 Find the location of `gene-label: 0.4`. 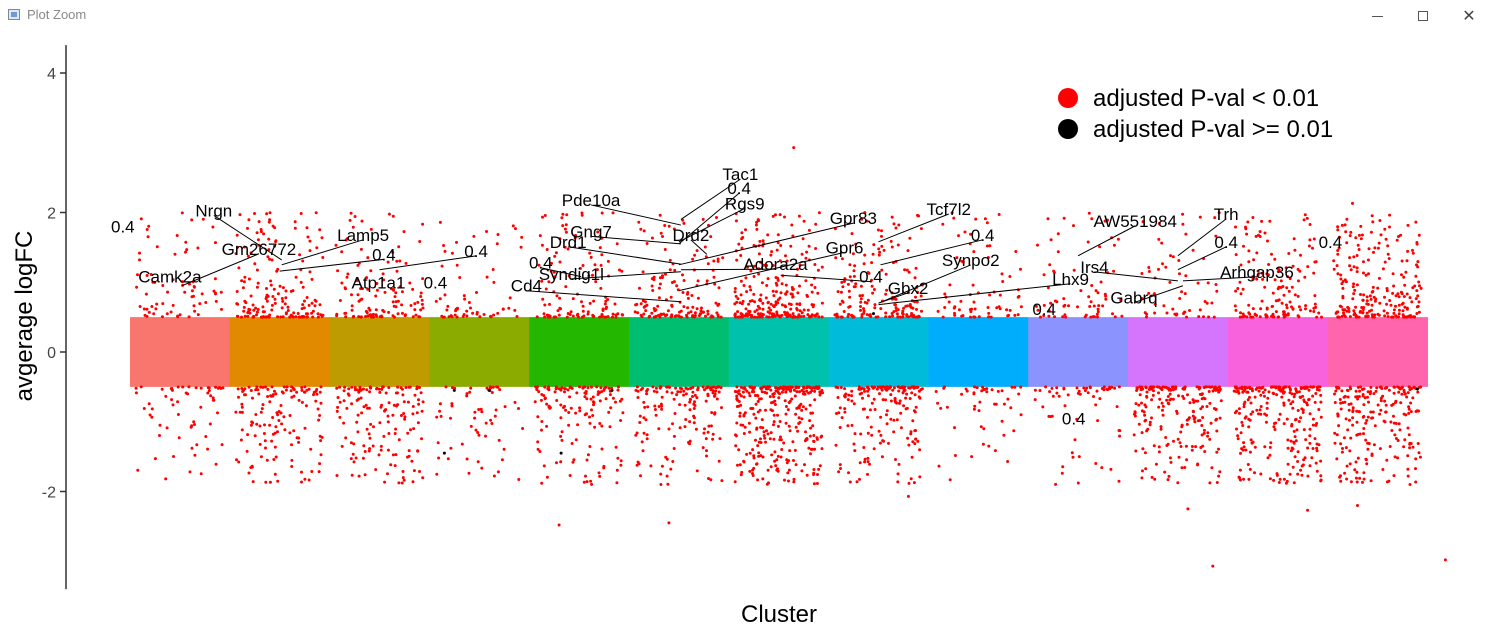

gene-label: 0.4 is located at coordinates (541, 263).